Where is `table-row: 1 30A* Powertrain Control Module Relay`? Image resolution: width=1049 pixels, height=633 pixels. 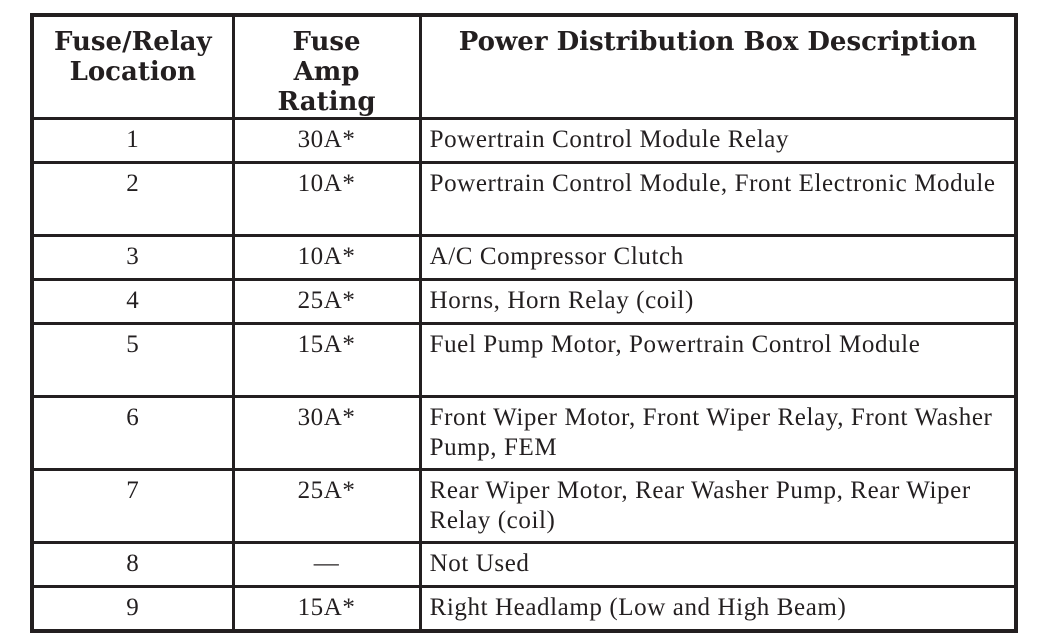
table-row: 1 30A* Powertrain Control Module Relay is located at coordinates (524, 140).